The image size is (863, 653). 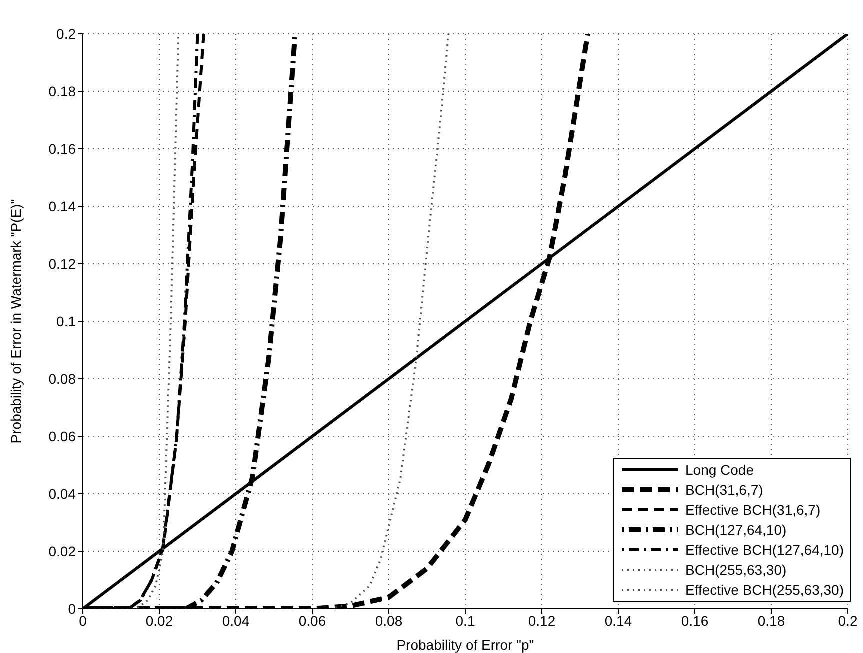 I want to click on x-tick-label: 0.16, so click(x=695, y=620).